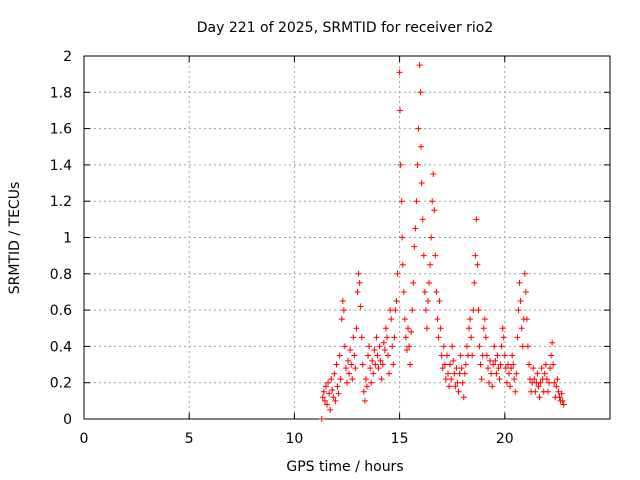 Image resolution: width=640 pixels, height=480 pixels. Describe the element at coordinates (61, 311) in the screenshot. I see `y-tick-label: 0.6` at that location.